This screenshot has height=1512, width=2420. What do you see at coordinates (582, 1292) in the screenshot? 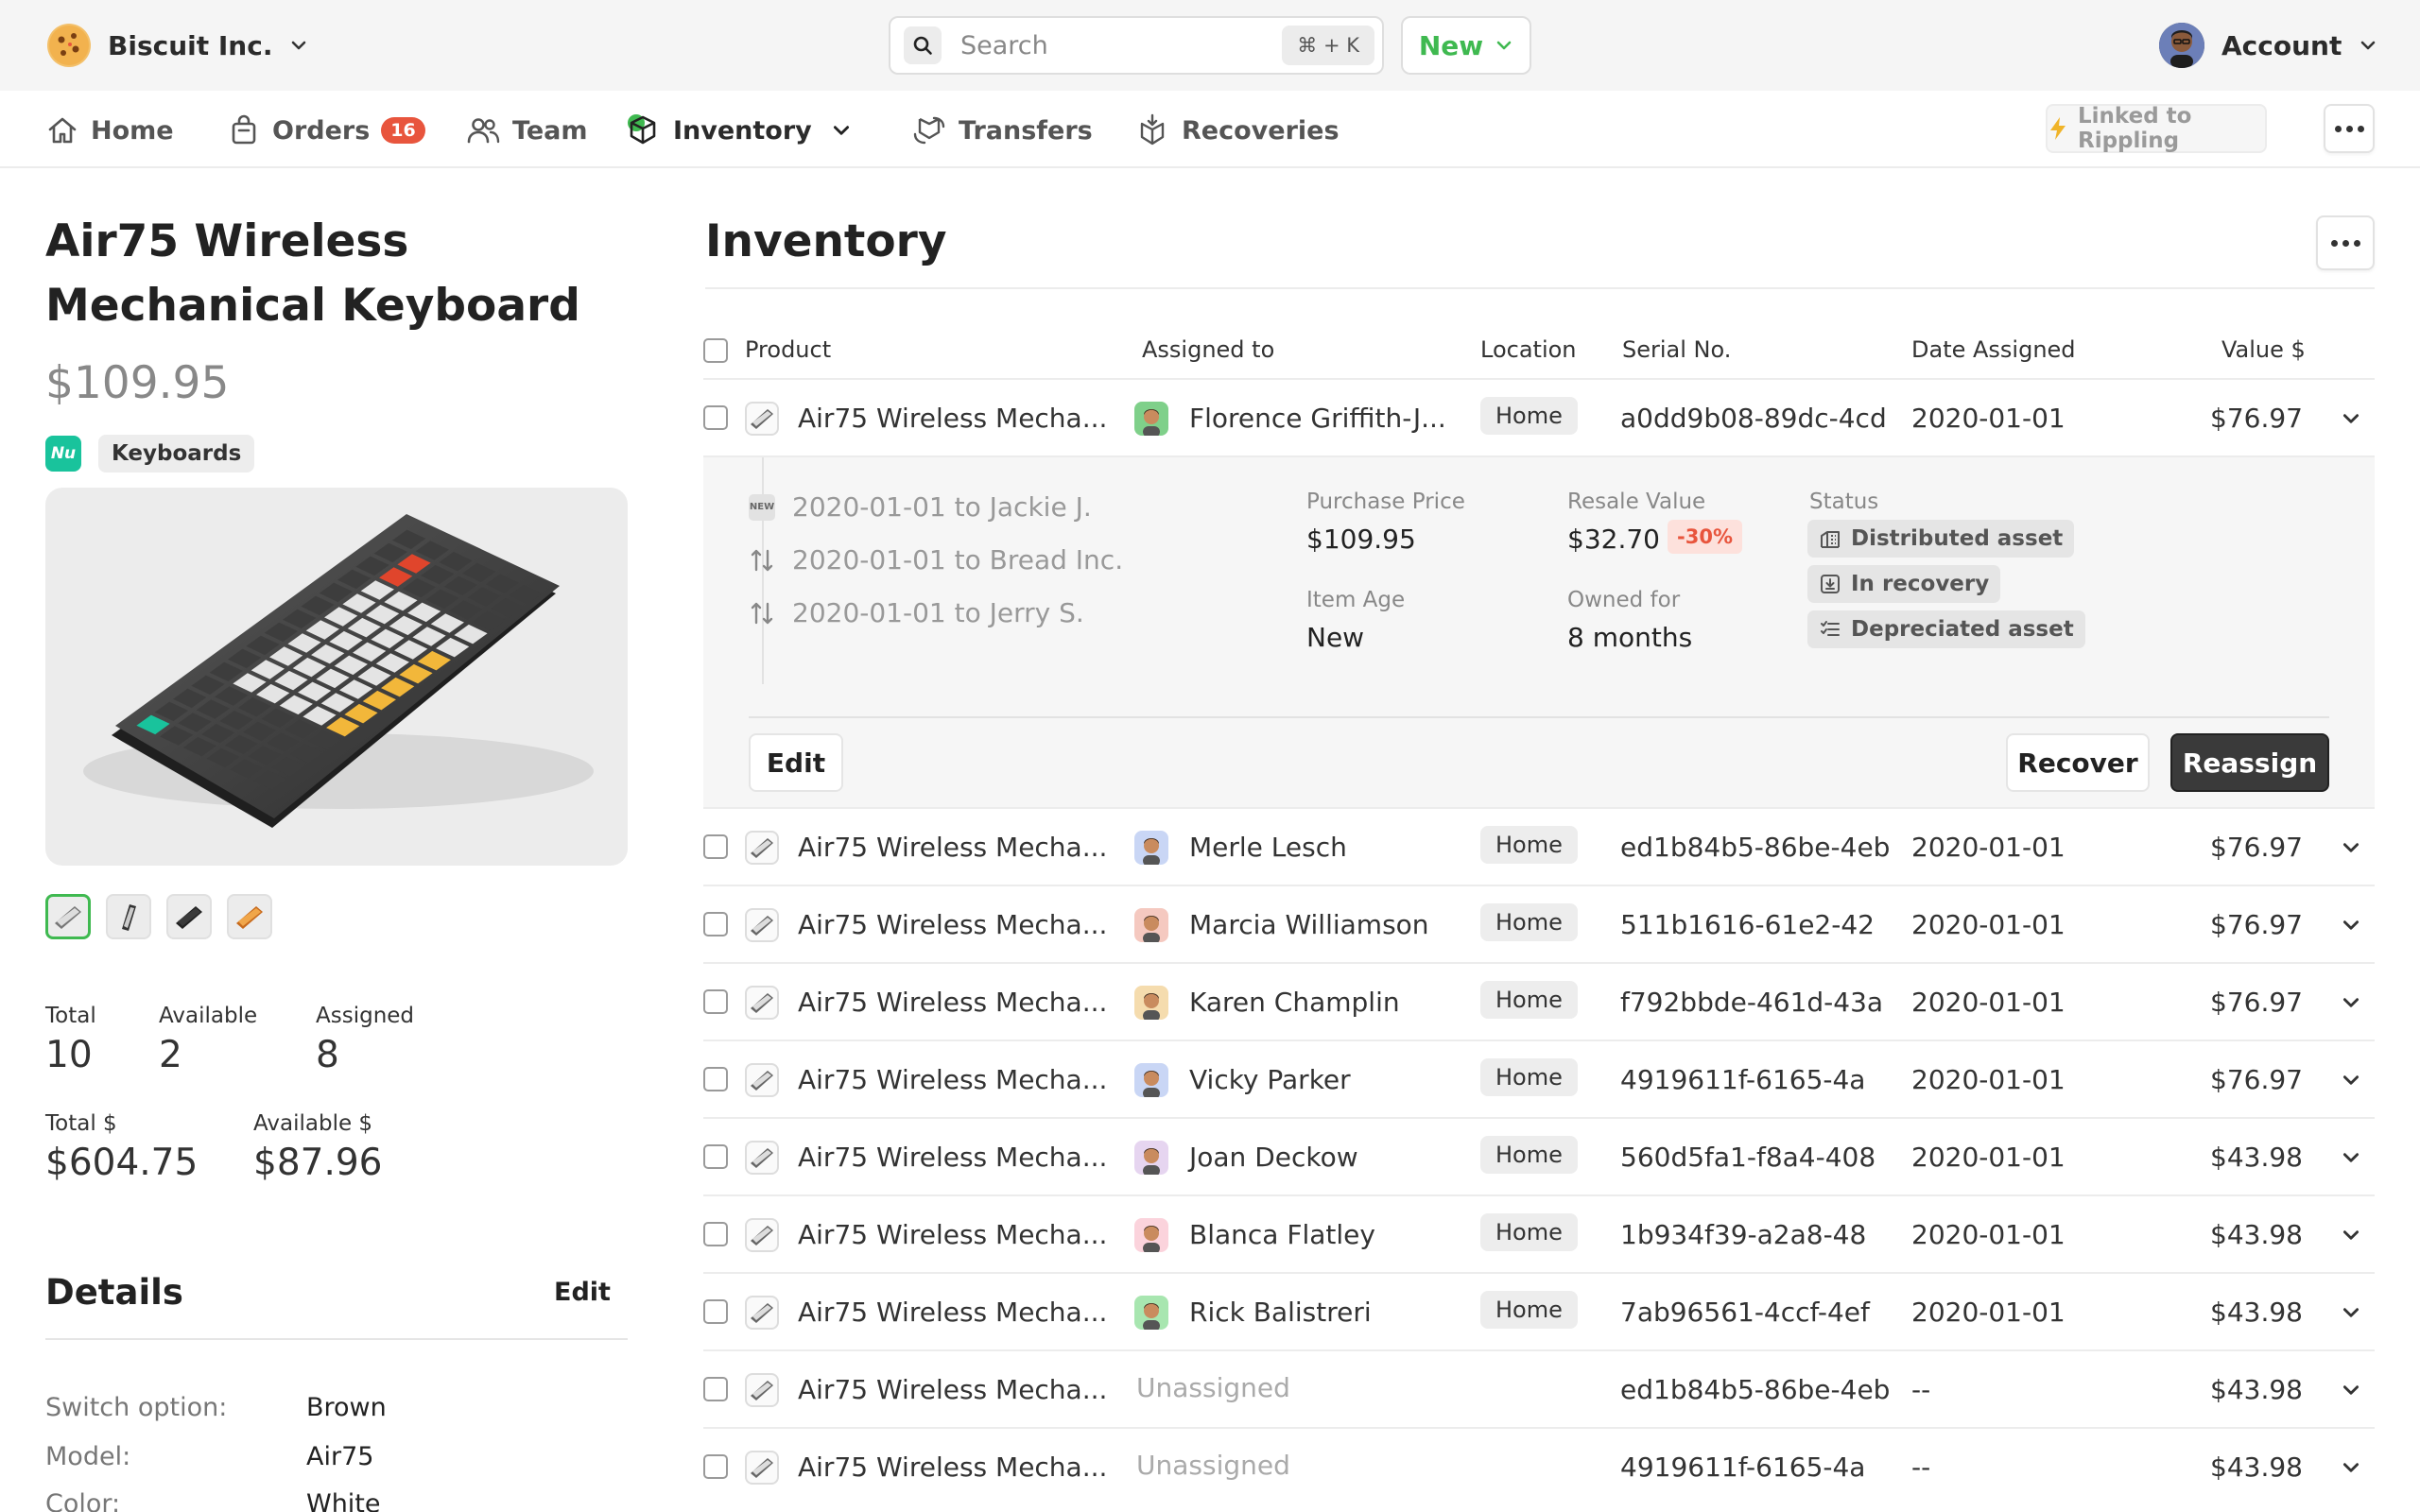
I see `details-edit-button: Edit` at bounding box center [582, 1292].